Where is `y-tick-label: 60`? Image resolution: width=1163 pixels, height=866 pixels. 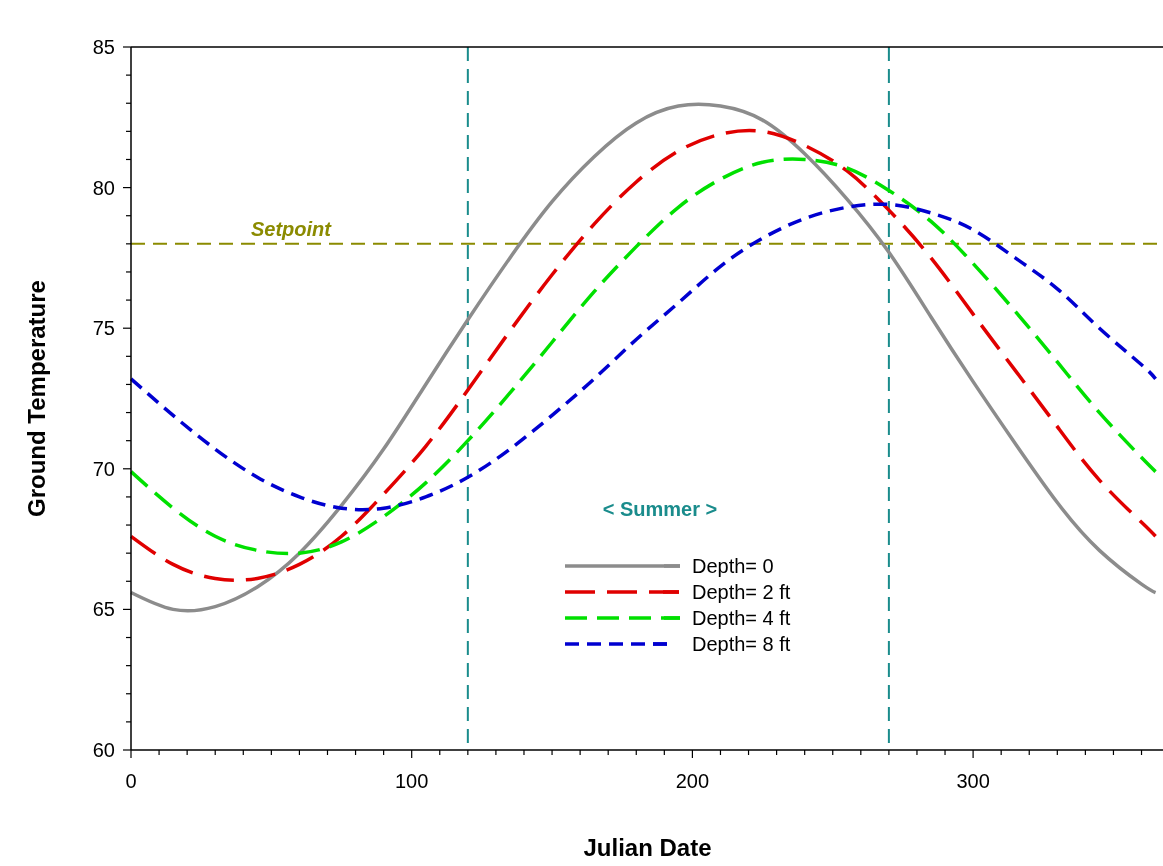 y-tick-label: 60 is located at coordinates (103, 750).